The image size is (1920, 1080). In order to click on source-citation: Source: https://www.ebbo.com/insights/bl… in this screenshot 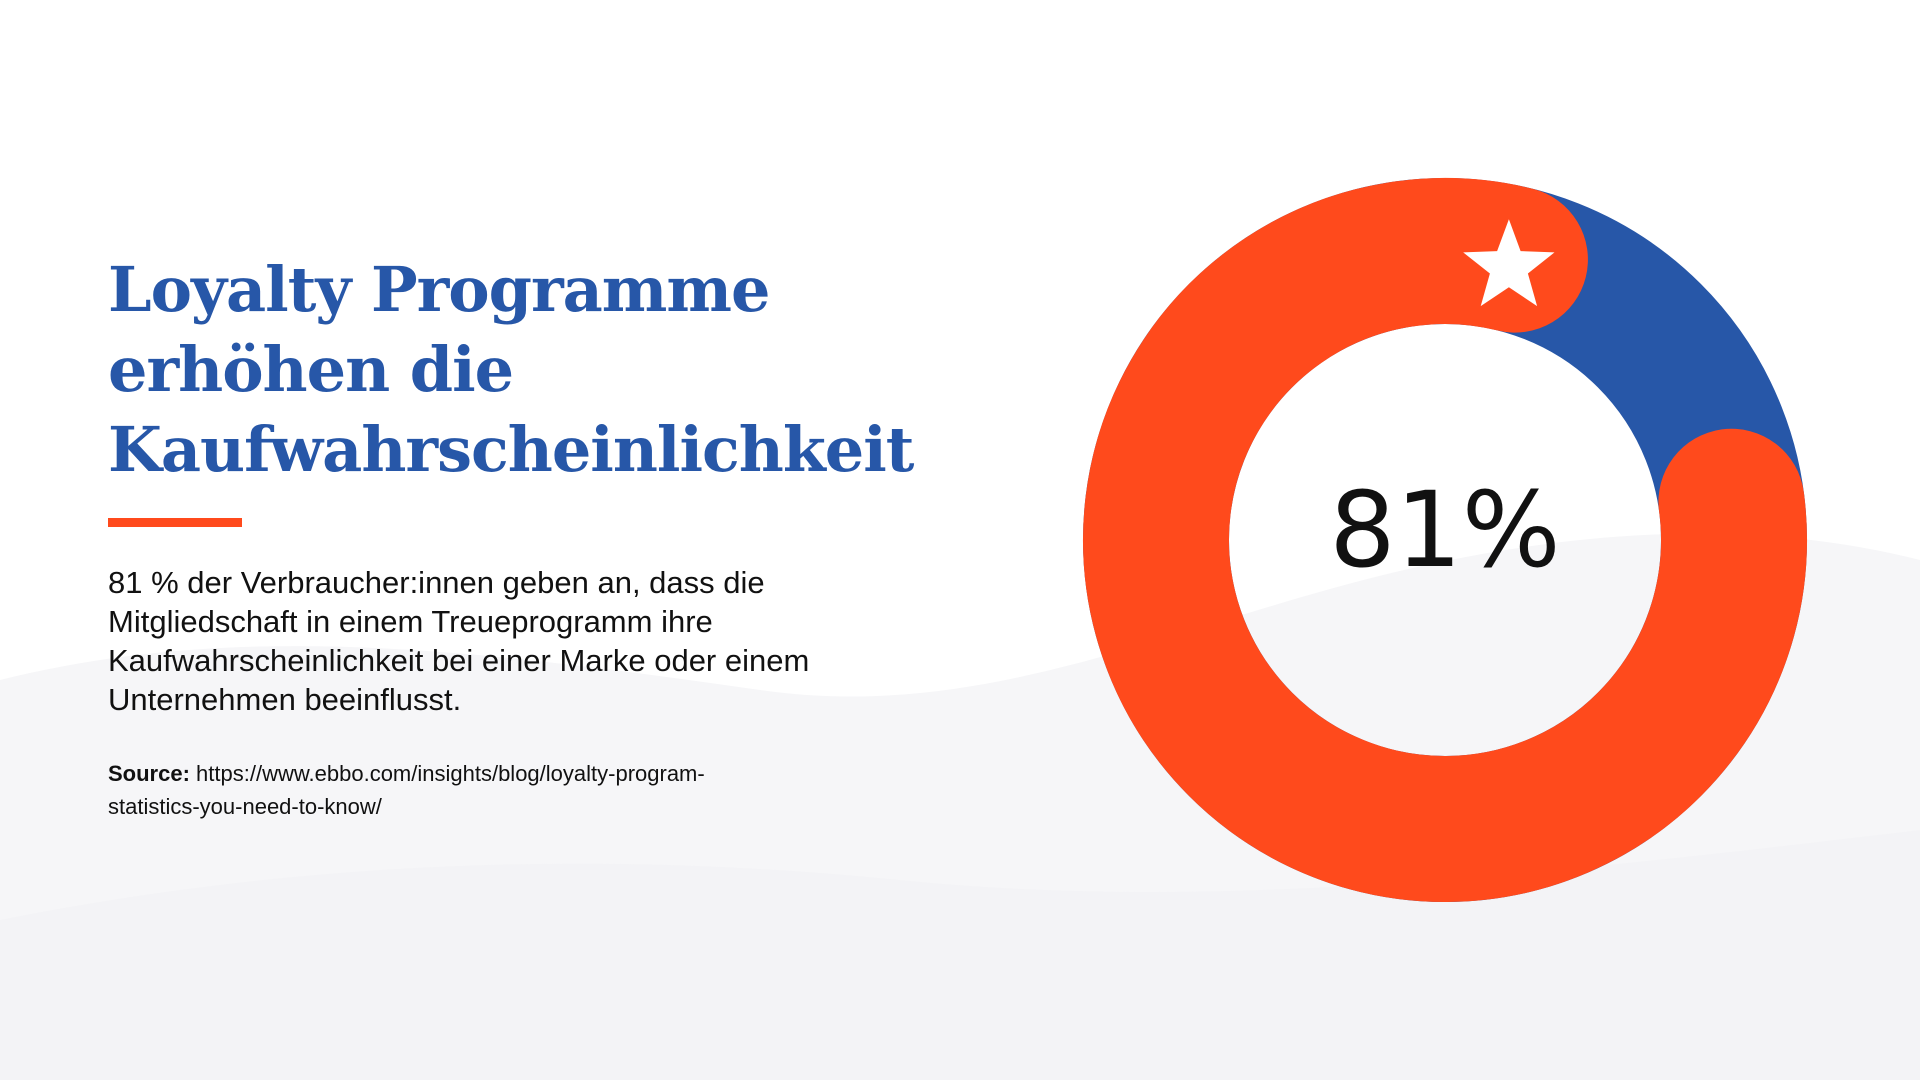, I will do `click(418, 790)`.